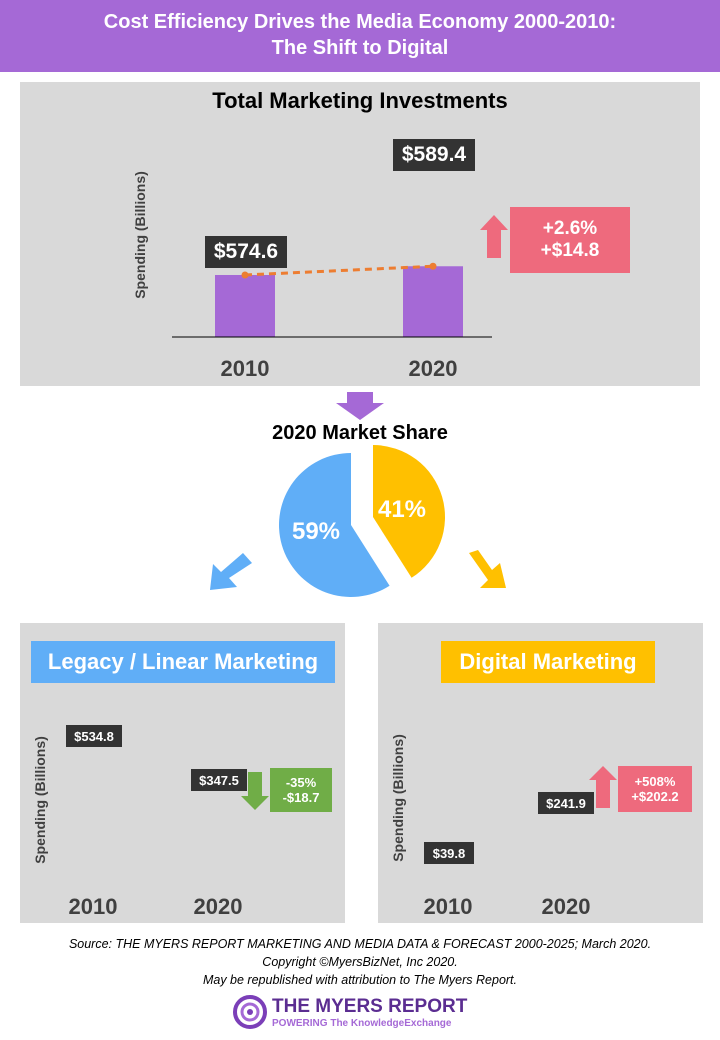 The width and height of the screenshot is (720, 1040). Describe the element at coordinates (603, 787) in the screenshot. I see `digital-up-arrow-icon` at that location.